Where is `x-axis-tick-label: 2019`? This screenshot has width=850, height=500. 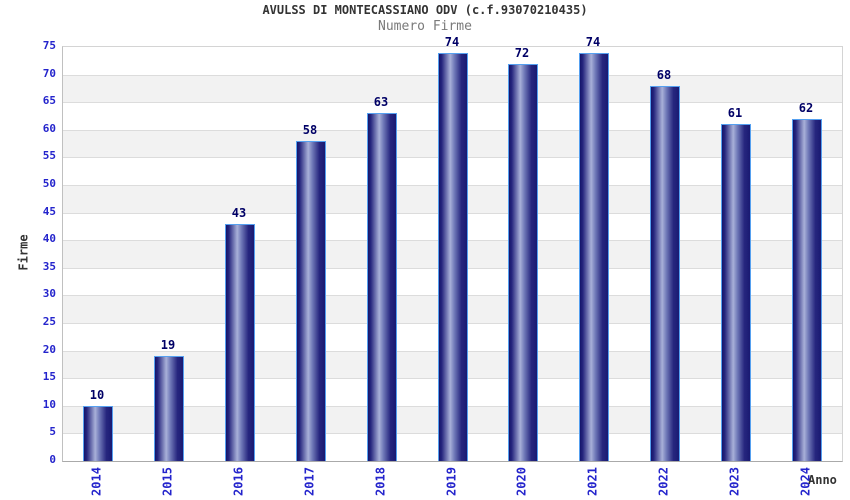 x-axis-tick-label: 2019 is located at coordinates (451, 481).